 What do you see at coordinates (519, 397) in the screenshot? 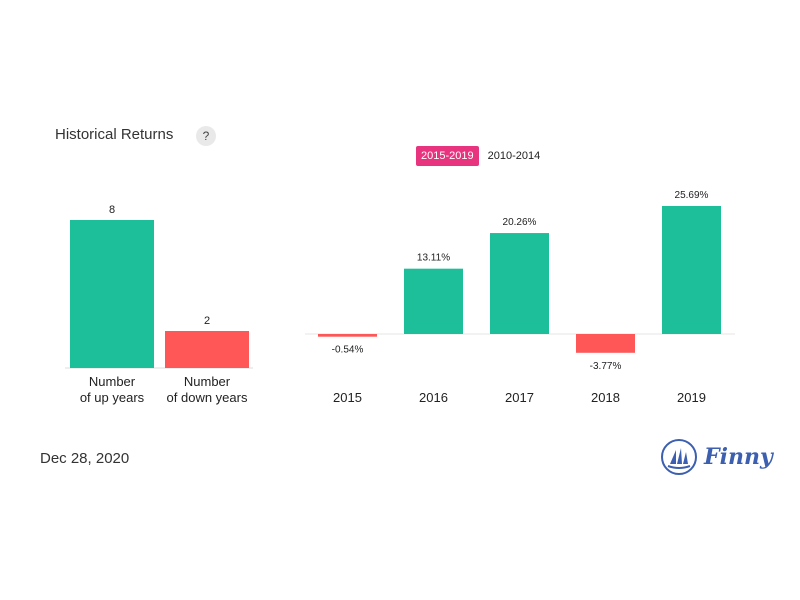
I see `x-tick-label: 2017` at bounding box center [519, 397].